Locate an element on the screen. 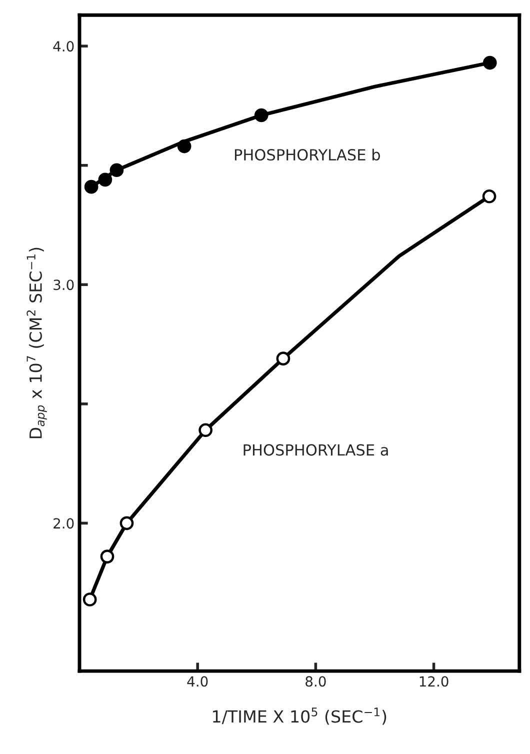 The width and height of the screenshot is (530, 754). y-tick-label: 4.0 is located at coordinates (63, 46).